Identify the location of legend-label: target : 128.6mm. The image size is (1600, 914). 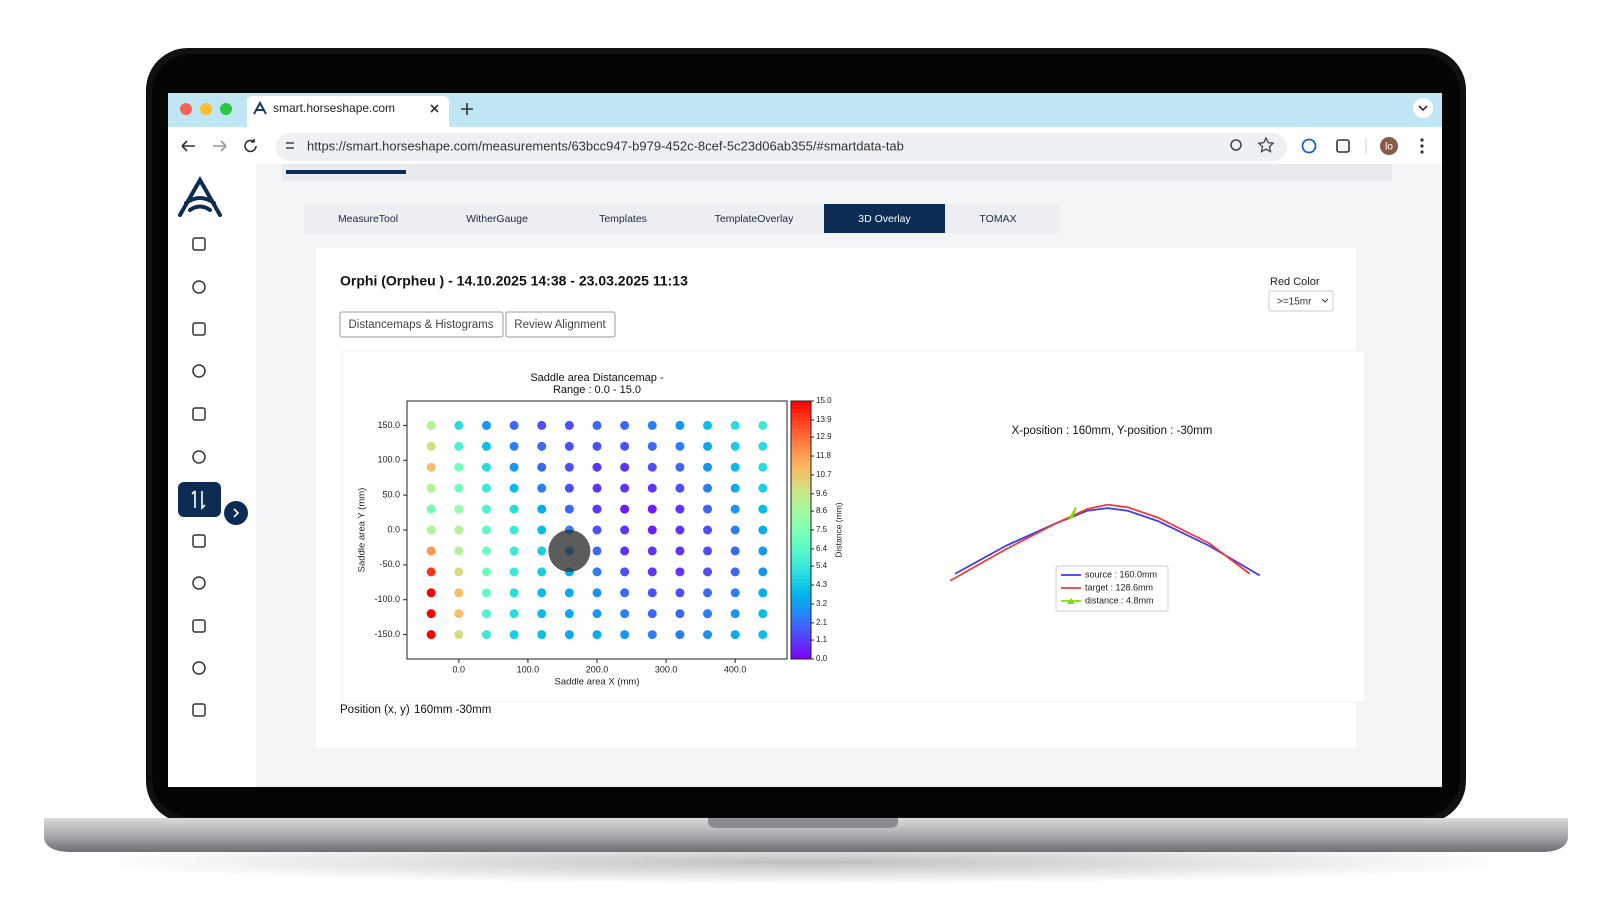
(1119, 587).